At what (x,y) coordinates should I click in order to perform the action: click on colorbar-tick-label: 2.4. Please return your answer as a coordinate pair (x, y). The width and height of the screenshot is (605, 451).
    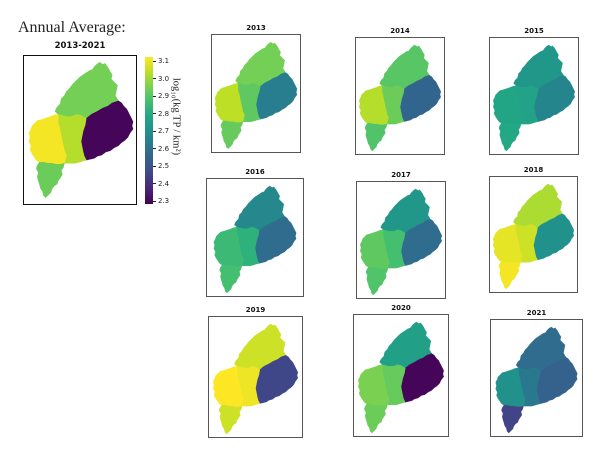
    Looking at the image, I should click on (164, 183).